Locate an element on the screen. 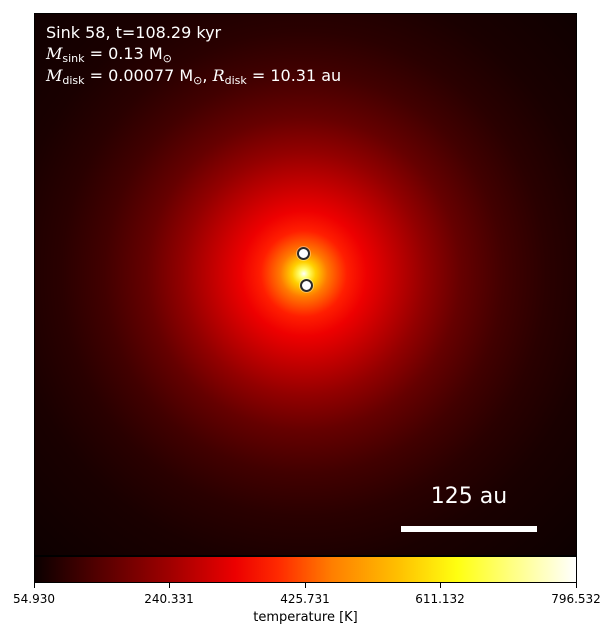 This screenshot has height=636, width=615. colorbar is located at coordinates (305, 569).